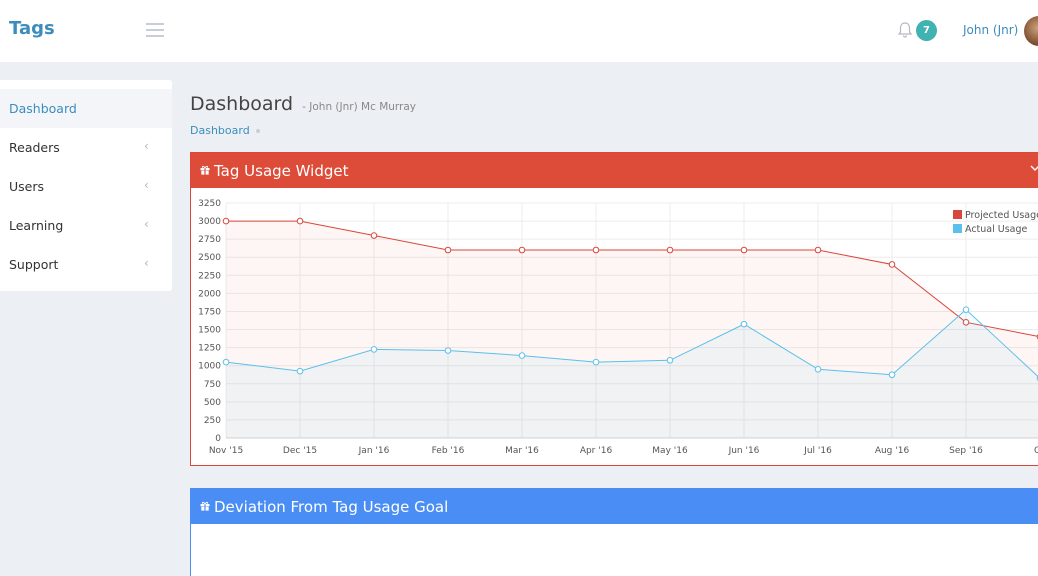  I want to click on sidebar-item-readers: Readers ‹, so click(86, 147).